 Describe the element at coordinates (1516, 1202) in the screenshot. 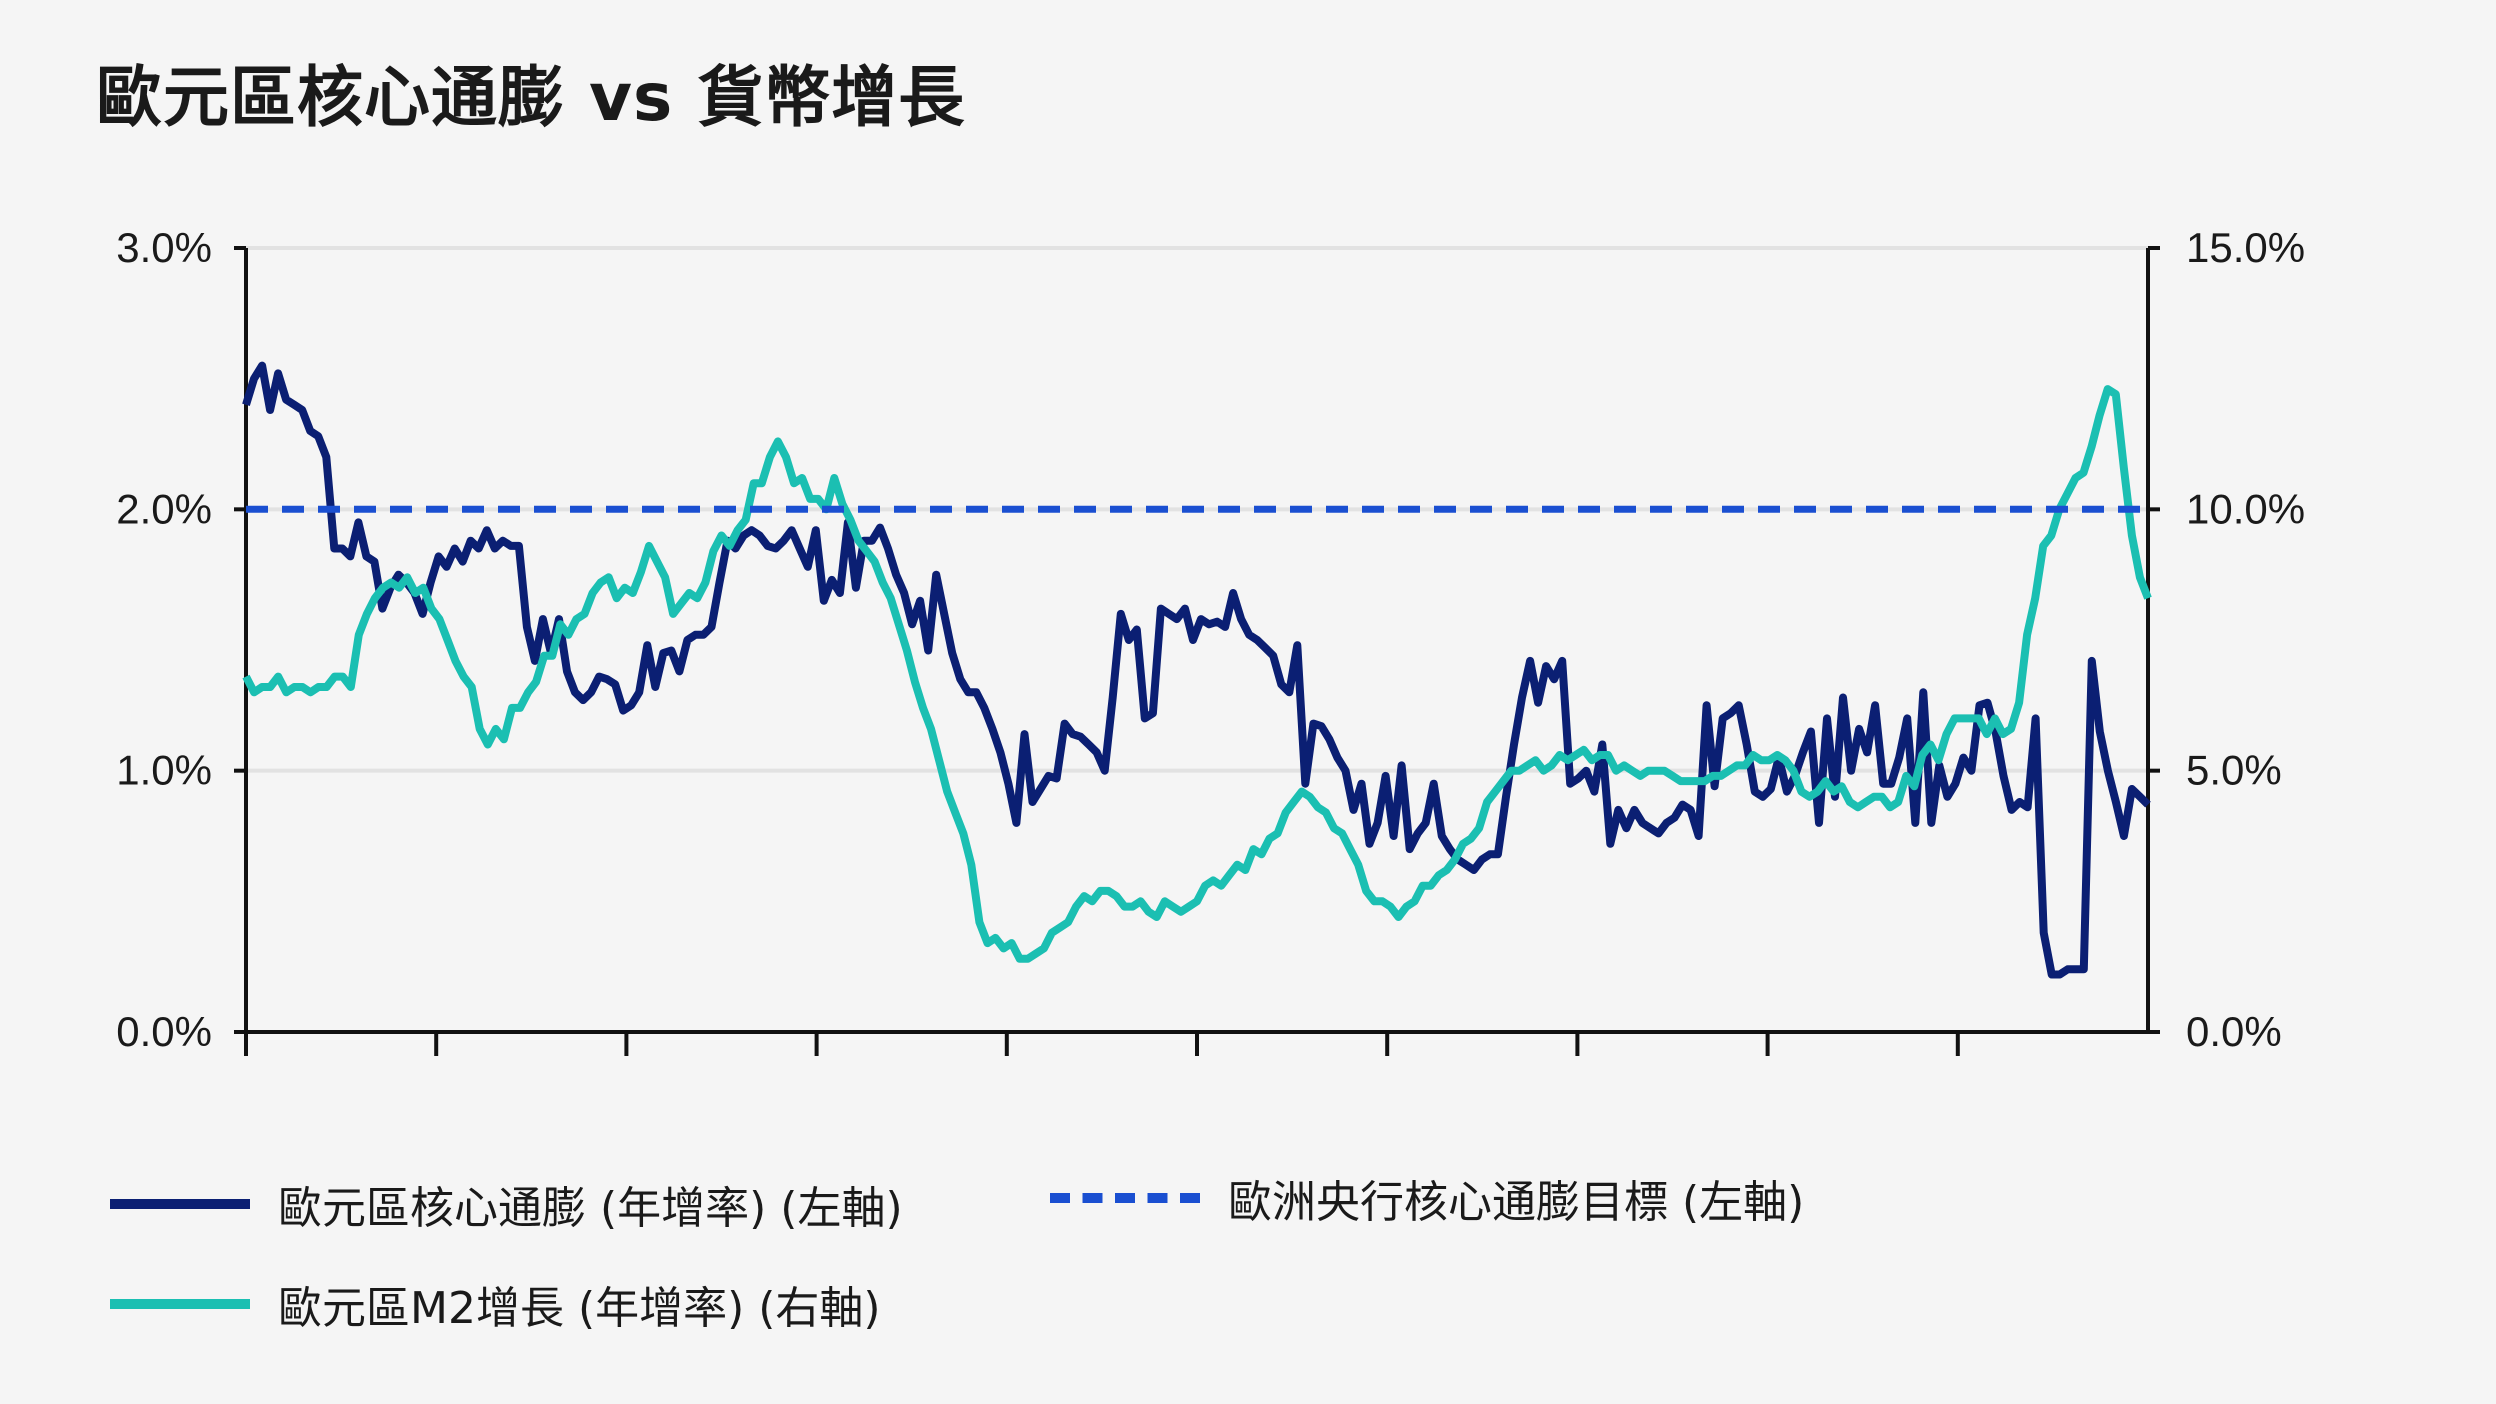

I see `legend-label-target: 歐洲央行核心通膨目標 (左軸)` at that location.